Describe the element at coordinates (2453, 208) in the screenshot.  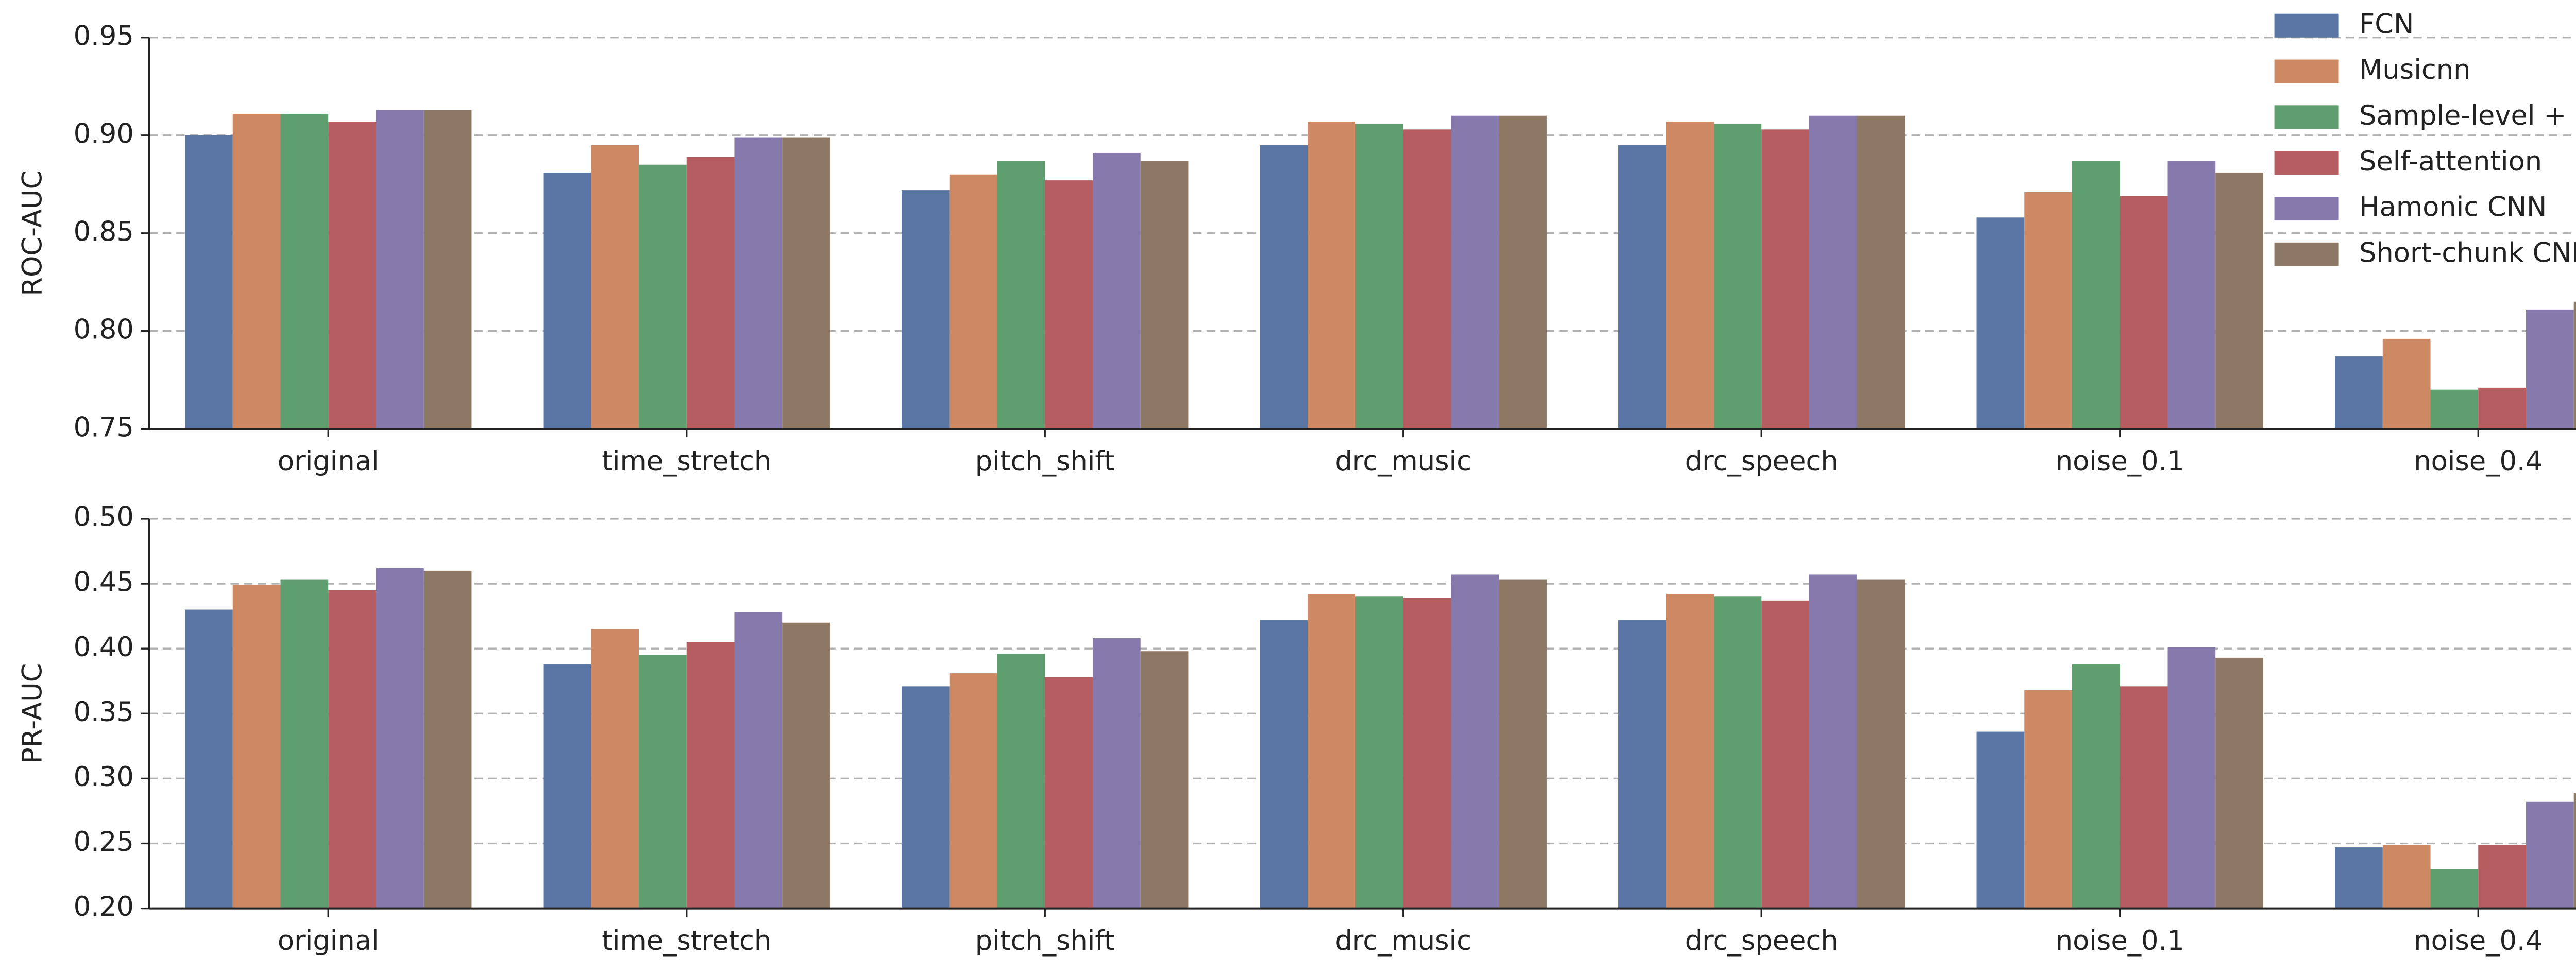
I see `legend-label: Hamonic CNN` at that location.